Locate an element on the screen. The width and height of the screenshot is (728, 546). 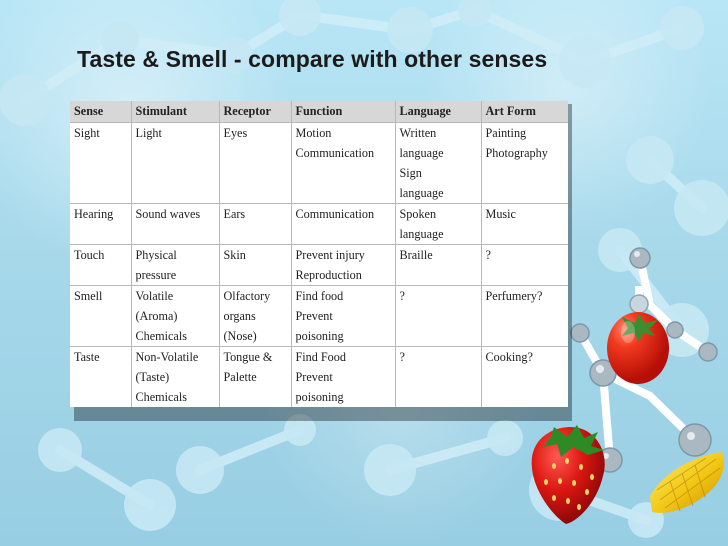
cell-sight-stimulant: Light is located at coordinates (175, 163).